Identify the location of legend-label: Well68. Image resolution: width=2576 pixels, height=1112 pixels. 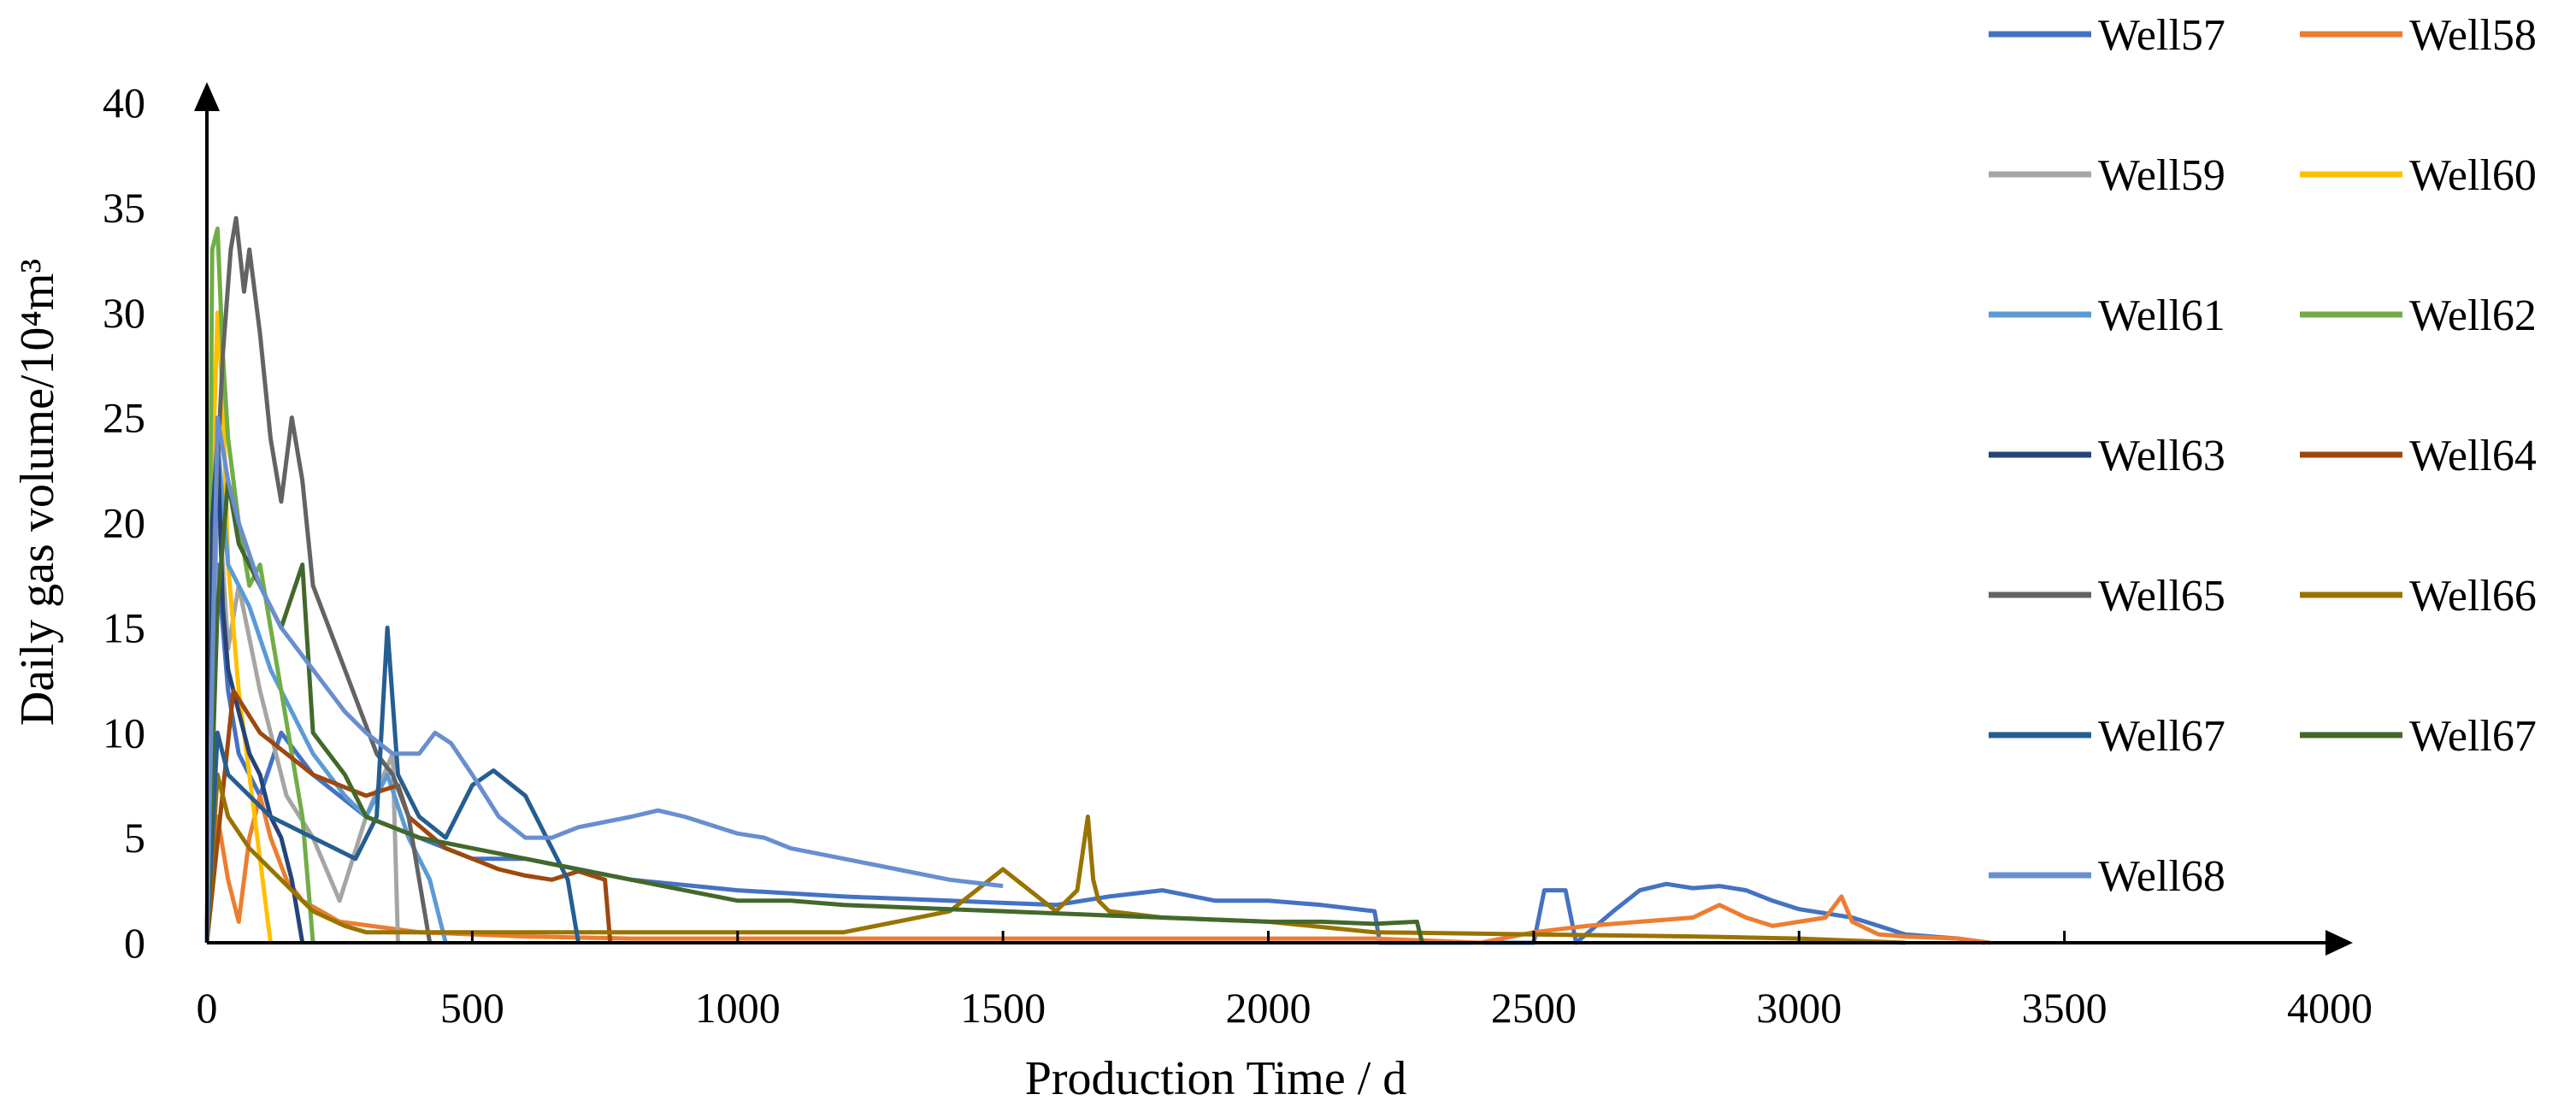
(2161, 876).